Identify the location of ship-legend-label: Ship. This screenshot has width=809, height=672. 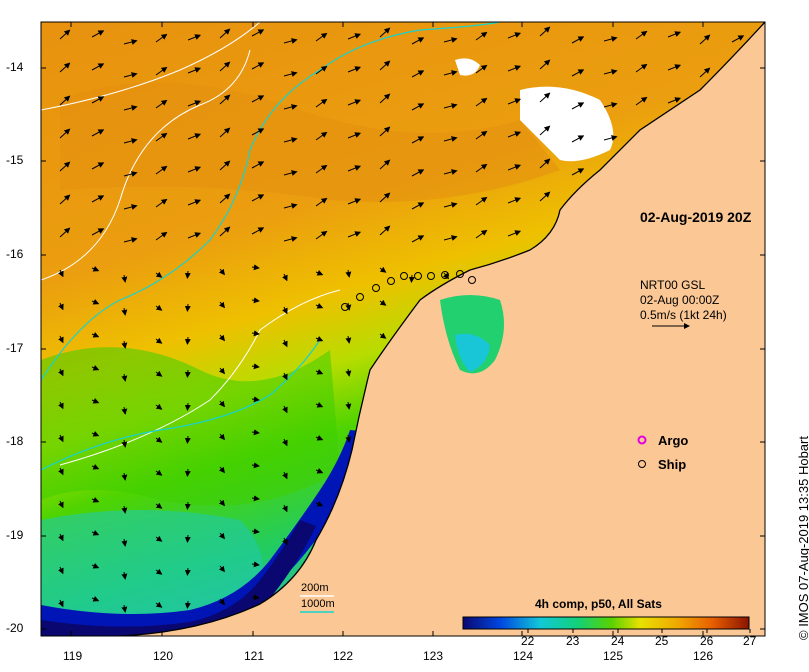
(672, 464).